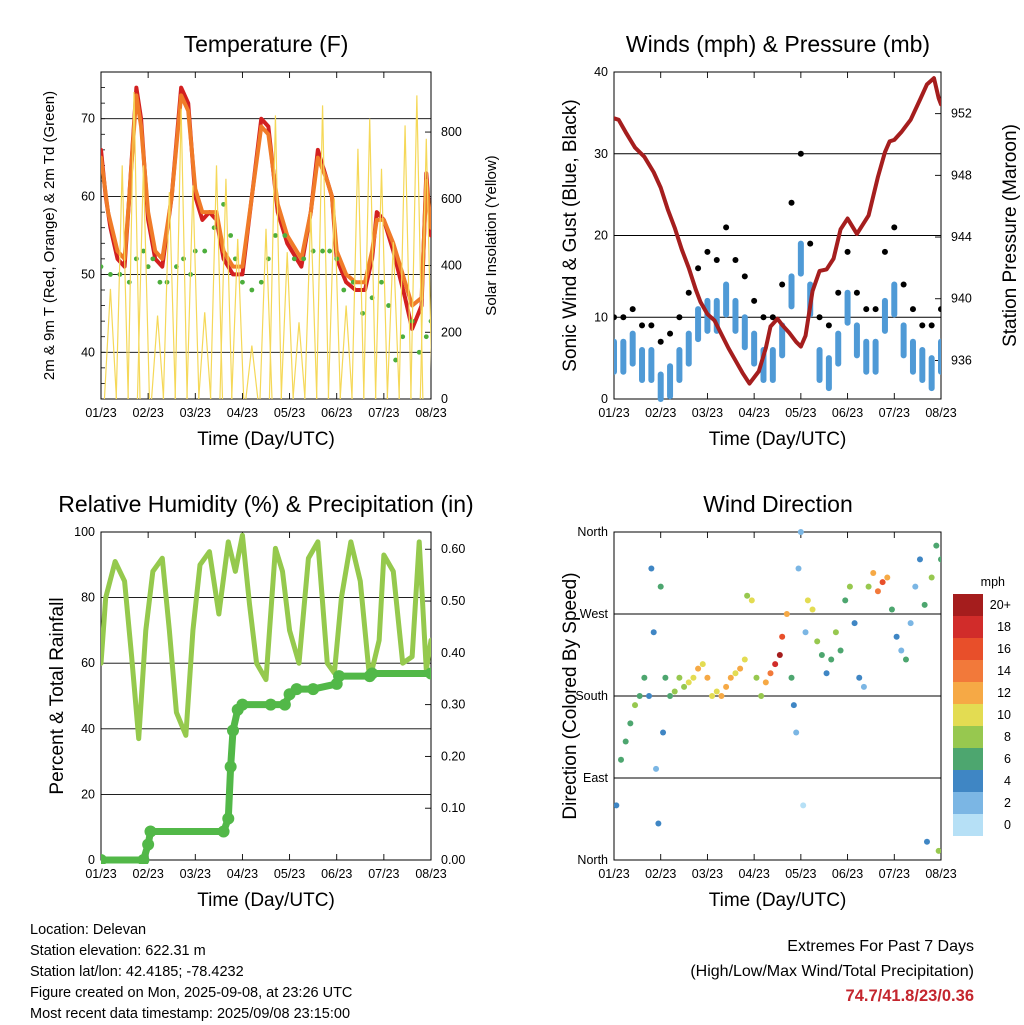 This screenshot has width=1024, height=1025. Describe the element at coordinates (601, 154) in the screenshot. I see `y-tick-label: 30` at that location.